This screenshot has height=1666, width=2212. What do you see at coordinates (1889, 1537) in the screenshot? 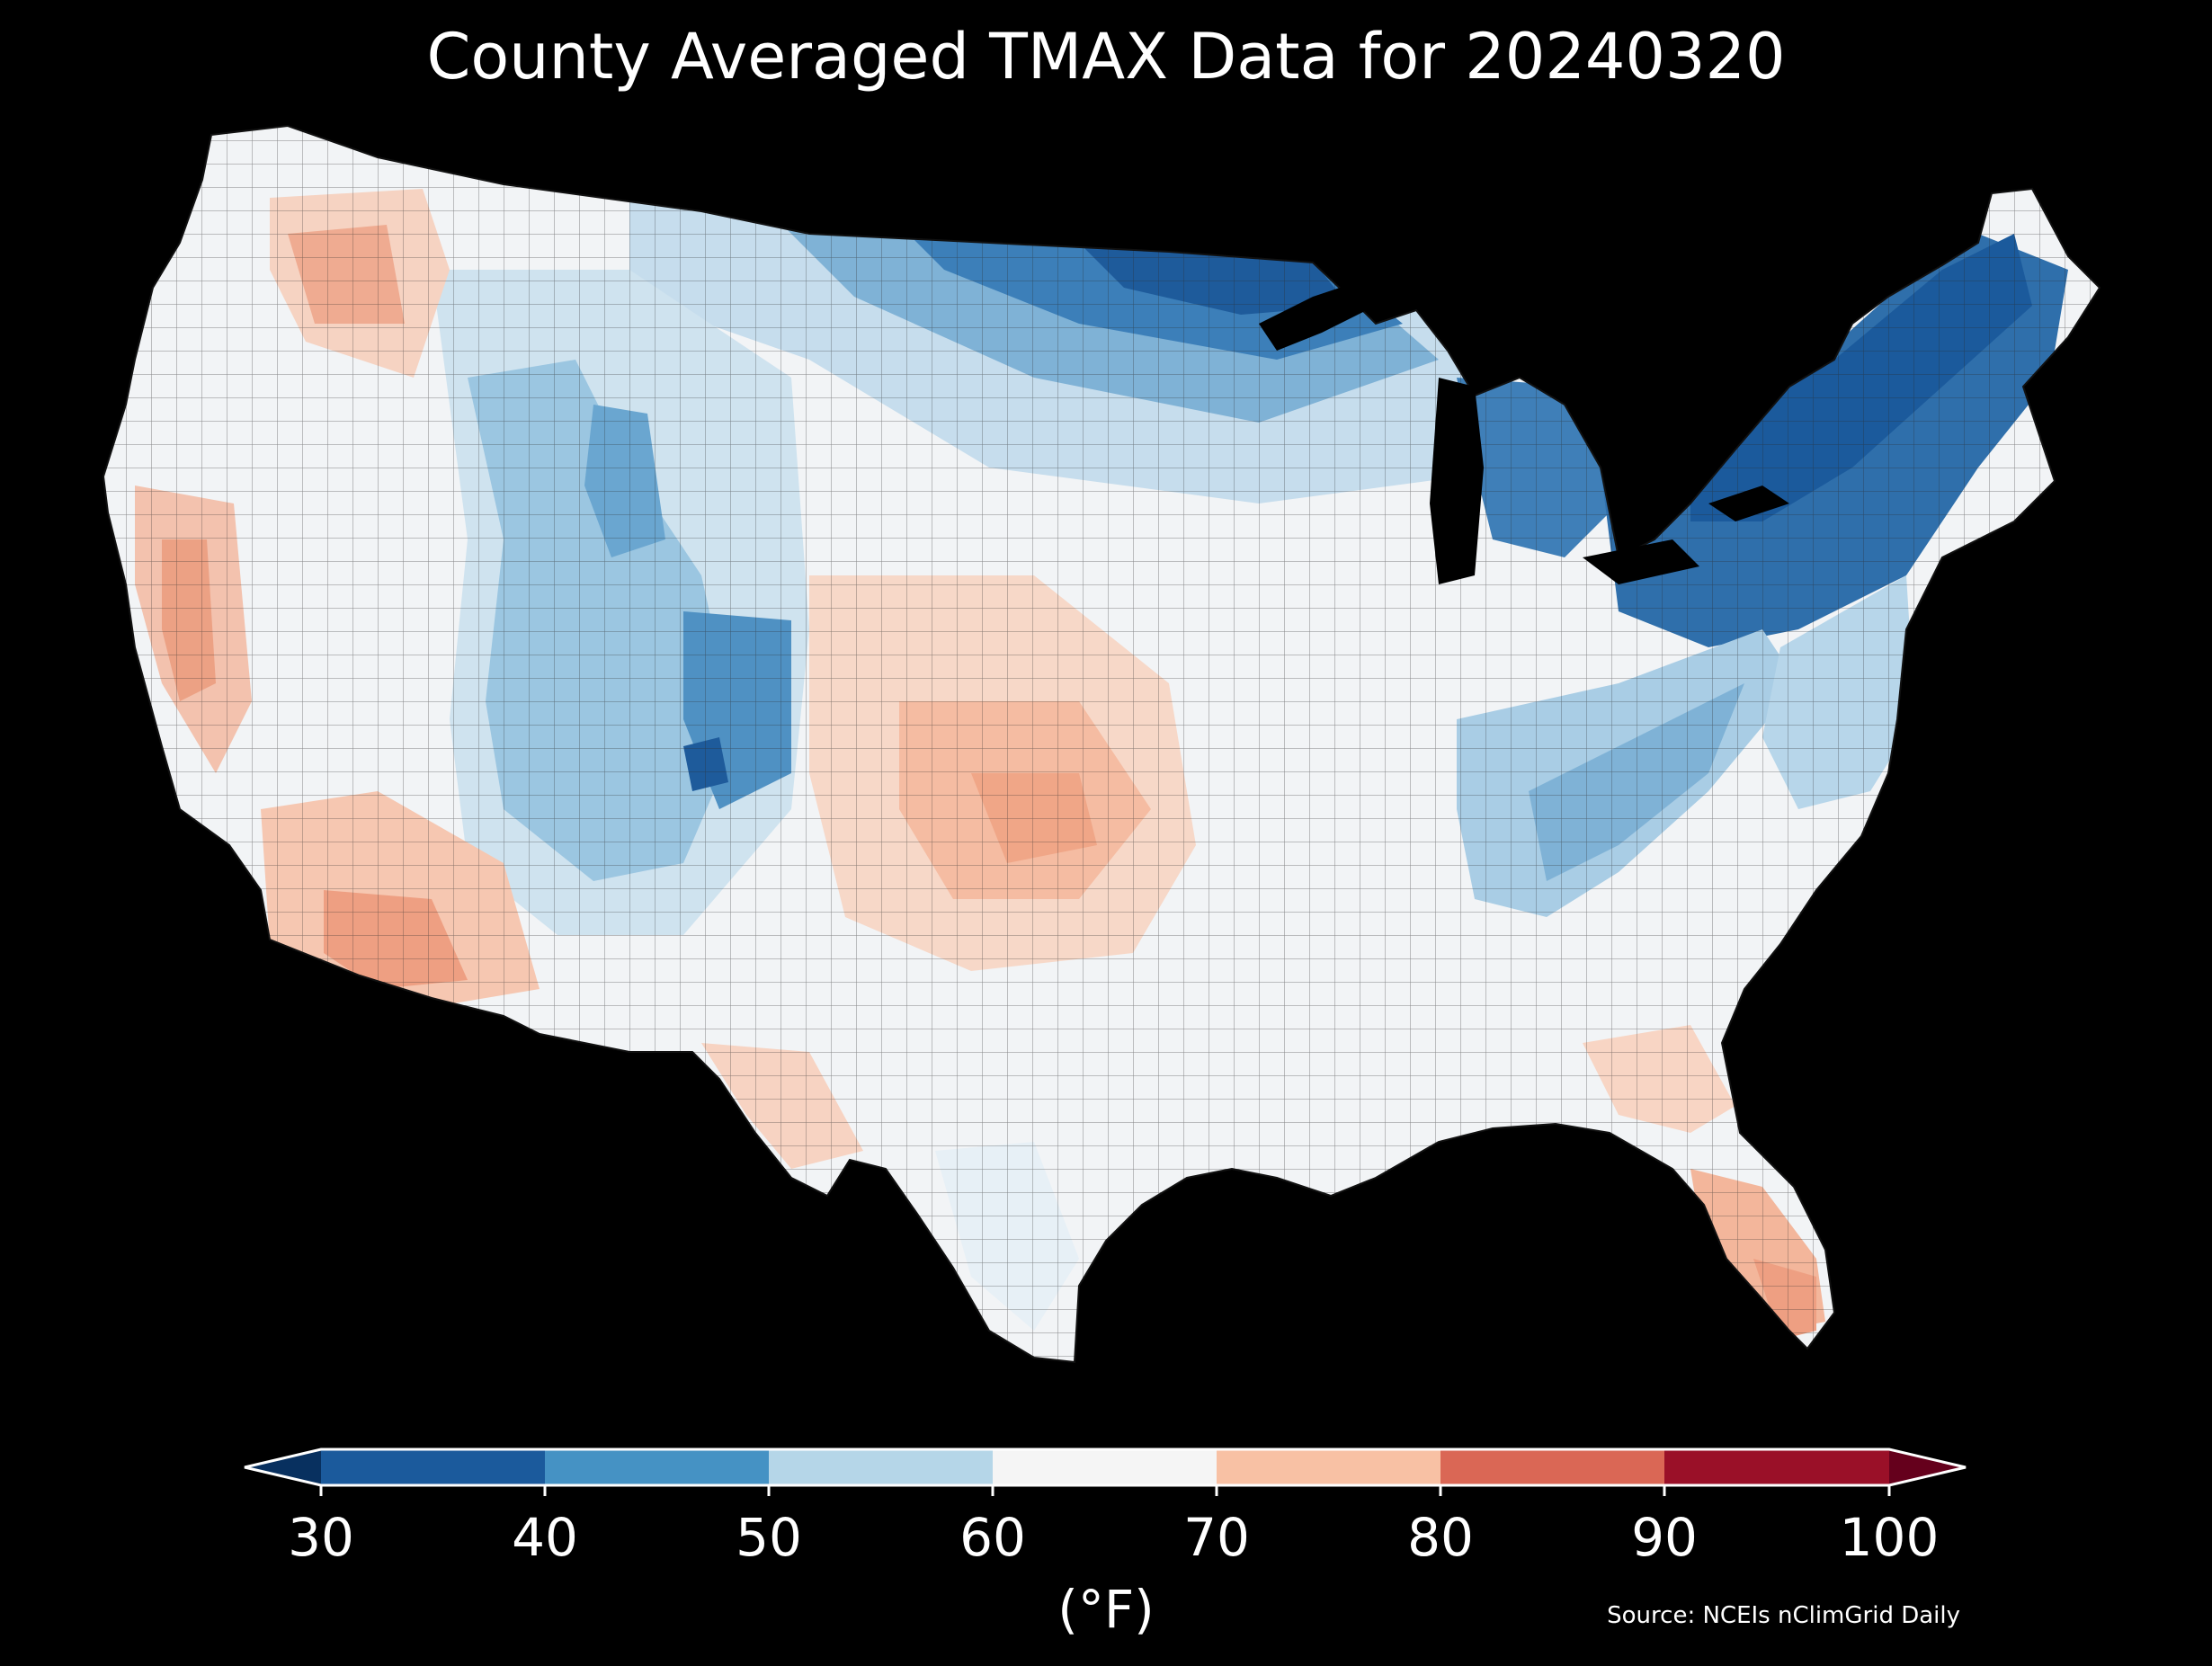
I see `colorbar-tick-label-100: 100` at bounding box center [1889, 1537].